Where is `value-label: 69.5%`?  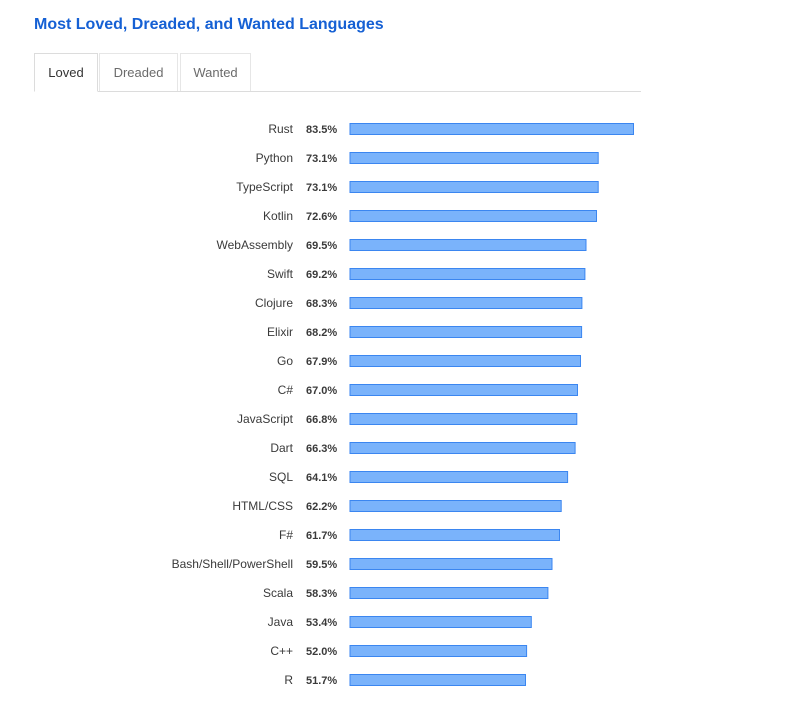
value-label: 69.5% is located at coordinates (321, 246).